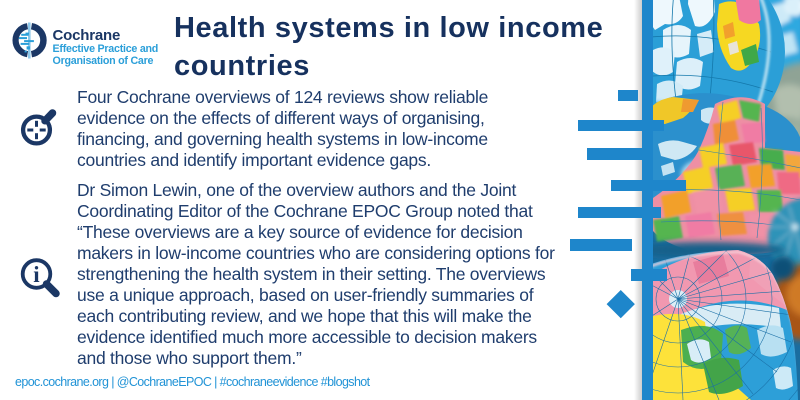 The width and height of the screenshot is (800, 400). I want to click on svg-text: Organisation of Care, so click(103, 61).